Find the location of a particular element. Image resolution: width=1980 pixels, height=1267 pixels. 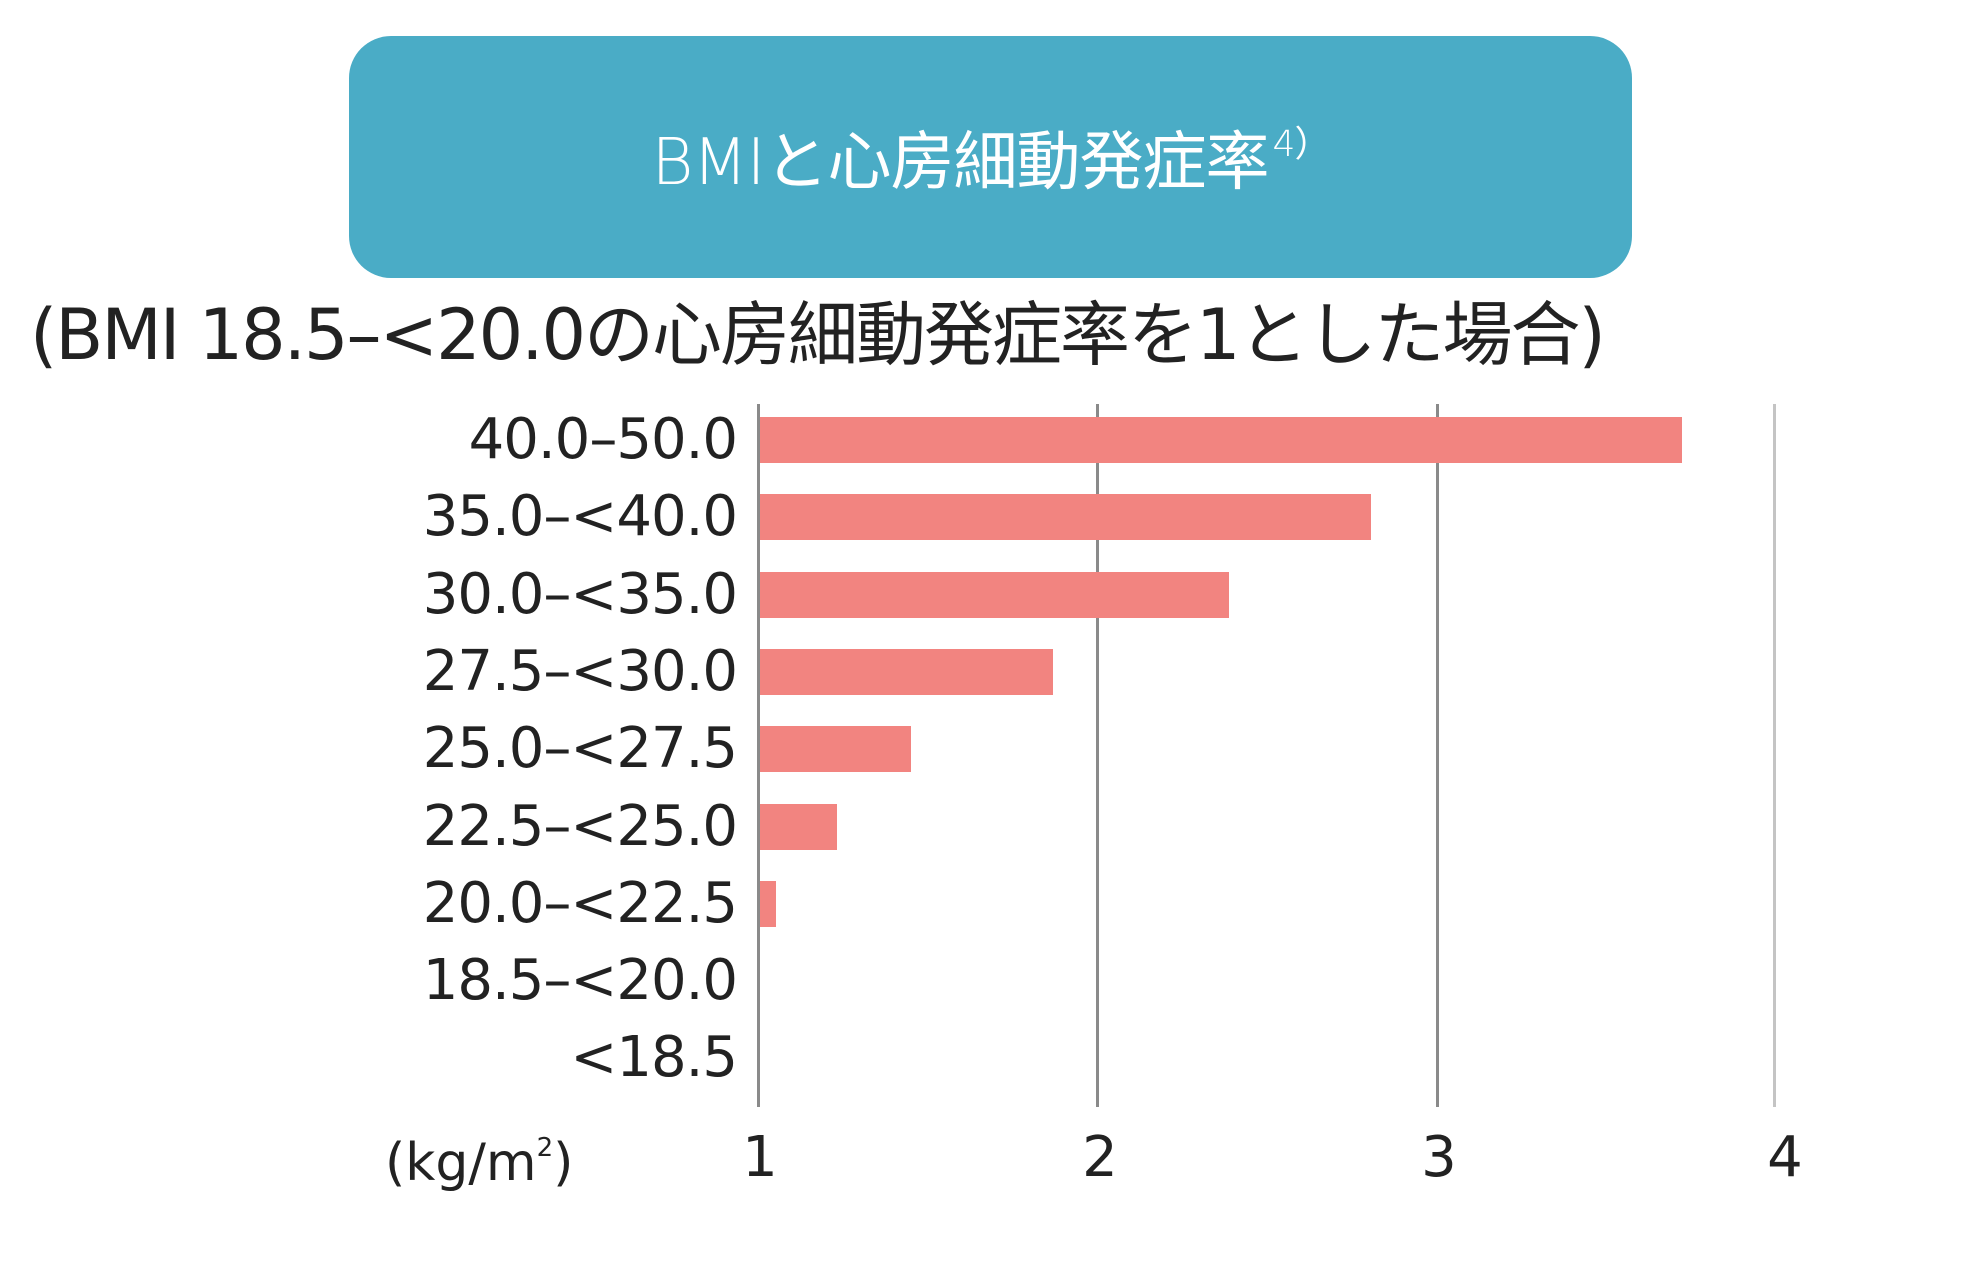

y-axis-label: 30.0–<35.0 is located at coordinates (580, 594).